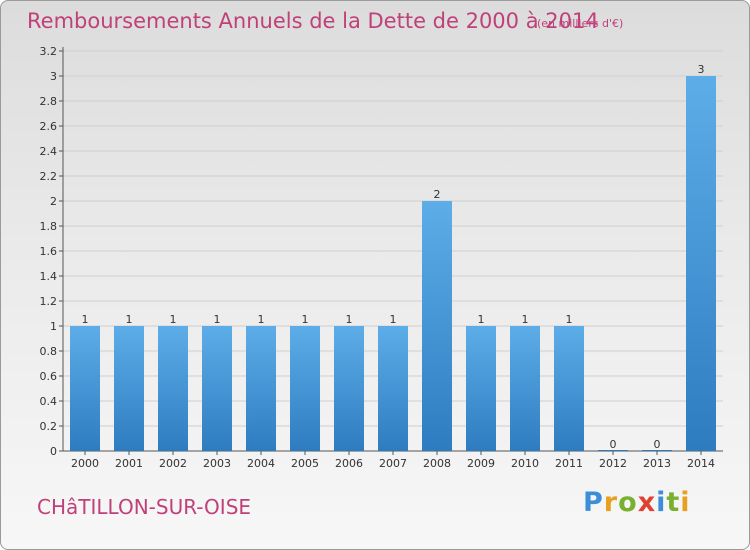 Image resolution: width=750 pixels, height=550 pixels. Describe the element at coordinates (481, 388) in the screenshot. I see `bar-2009` at that location.